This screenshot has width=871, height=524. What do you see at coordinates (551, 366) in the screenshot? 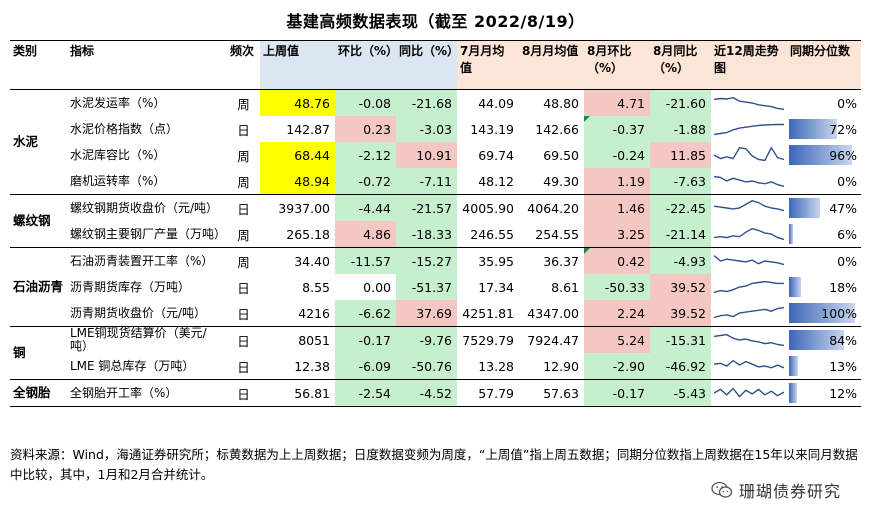
I see `aug-avg-cell: 12.90` at bounding box center [551, 366].